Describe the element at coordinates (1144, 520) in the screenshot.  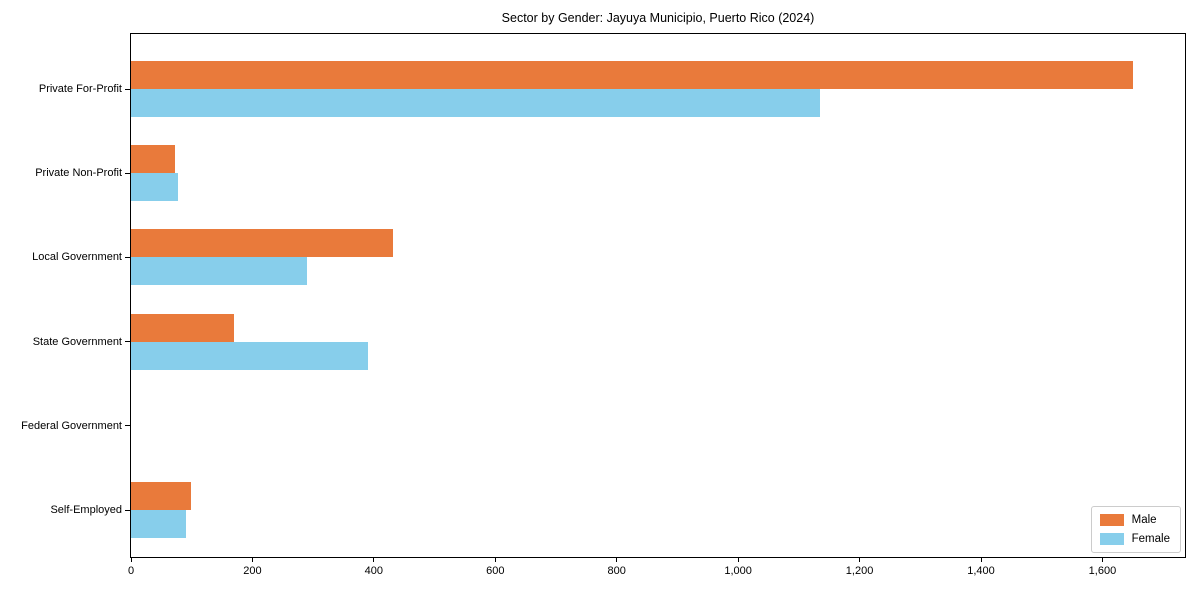
I see `legend-label-male: Male` at that location.